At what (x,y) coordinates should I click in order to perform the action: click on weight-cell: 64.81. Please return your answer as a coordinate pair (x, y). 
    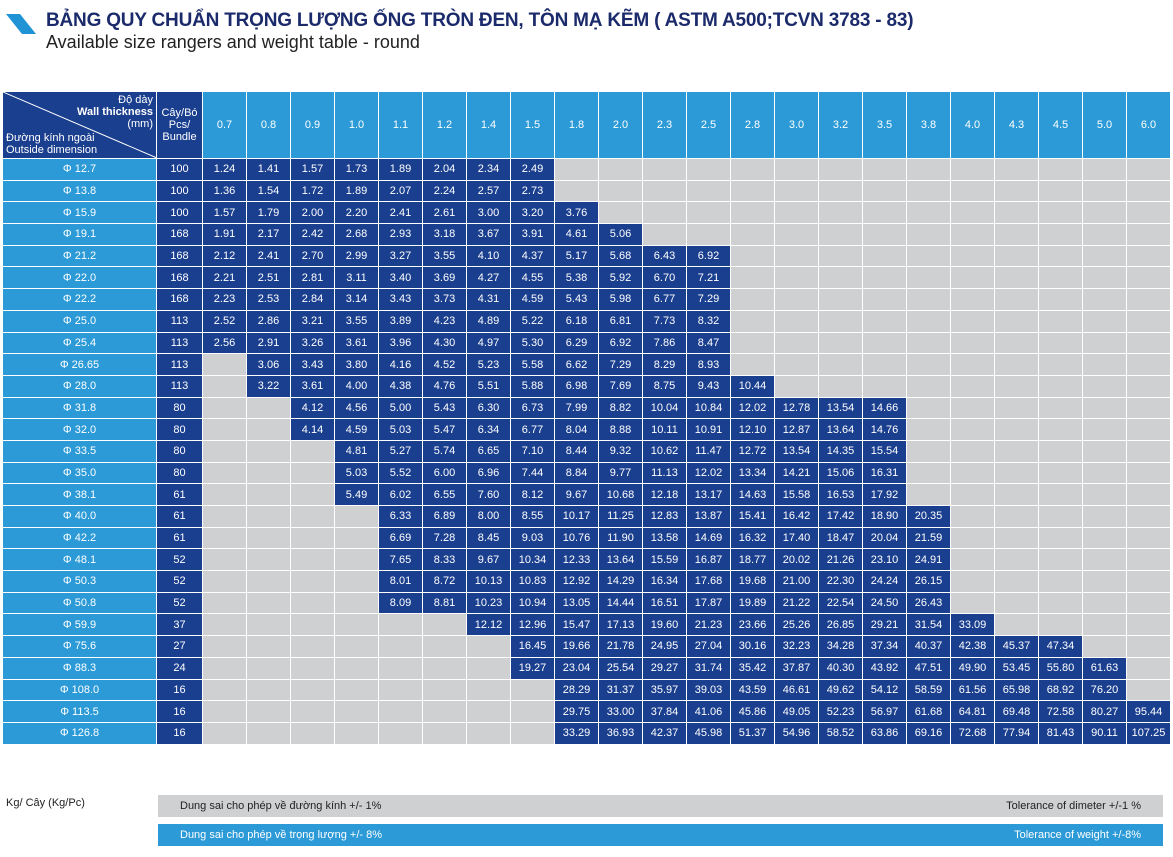
    Looking at the image, I should click on (972, 711).